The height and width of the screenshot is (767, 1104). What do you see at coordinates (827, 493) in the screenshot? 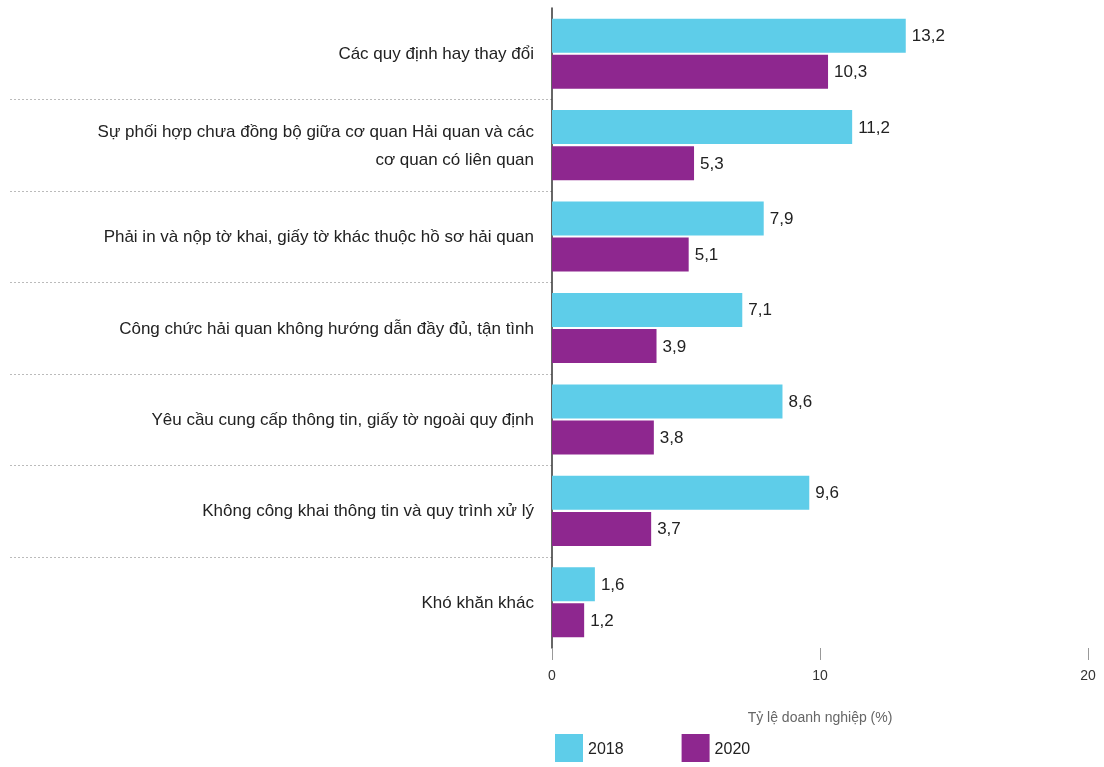
I see `data-label: 9,6` at bounding box center [827, 493].